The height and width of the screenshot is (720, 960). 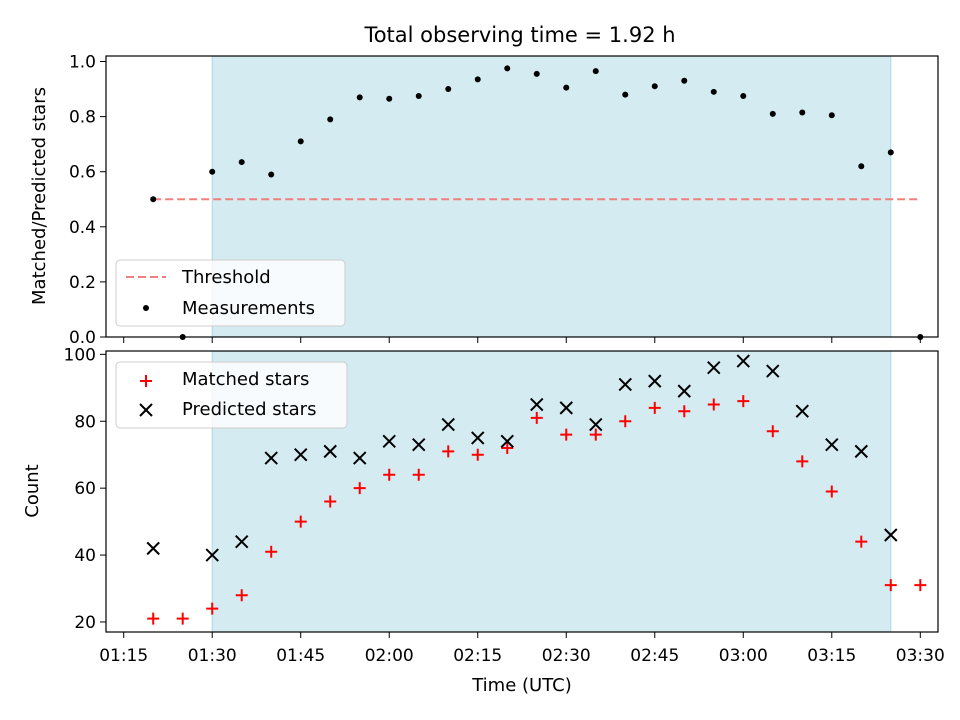 I want to click on y-tick-label: 1.0, so click(x=82, y=63).